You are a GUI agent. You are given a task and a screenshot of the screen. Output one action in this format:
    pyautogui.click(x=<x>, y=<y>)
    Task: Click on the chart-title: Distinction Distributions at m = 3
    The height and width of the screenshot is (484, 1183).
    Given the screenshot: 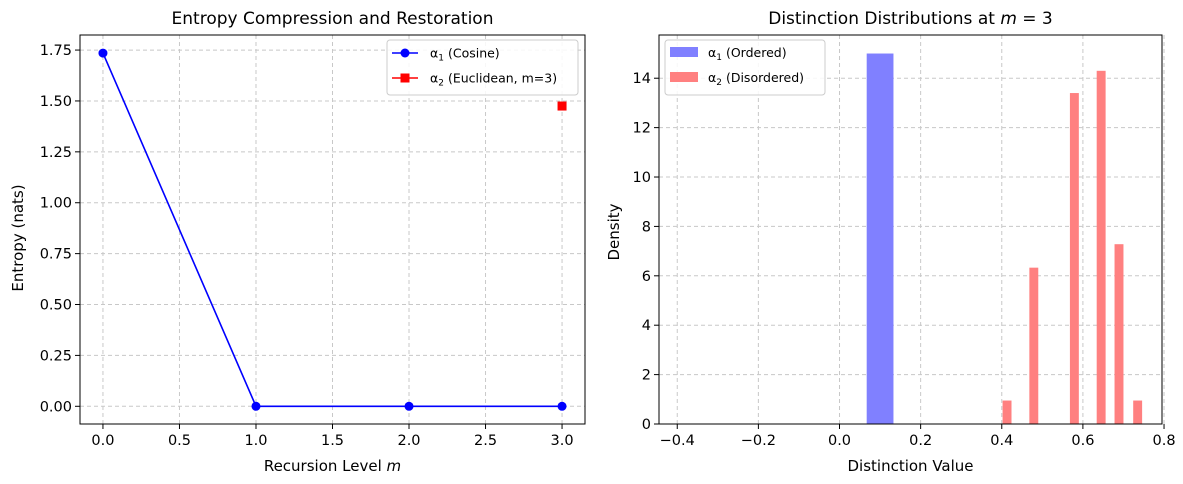 What is the action you would take?
    pyautogui.click(x=910, y=19)
    